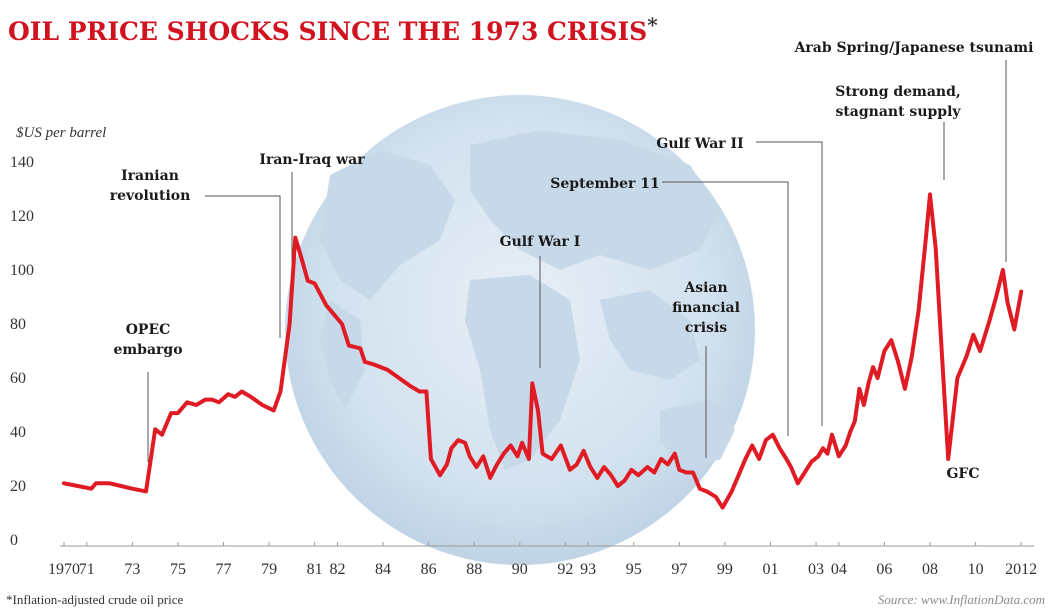  What do you see at coordinates (816, 569) in the screenshot?
I see `x-tick-label: 03` at bounding box center [816, 569].